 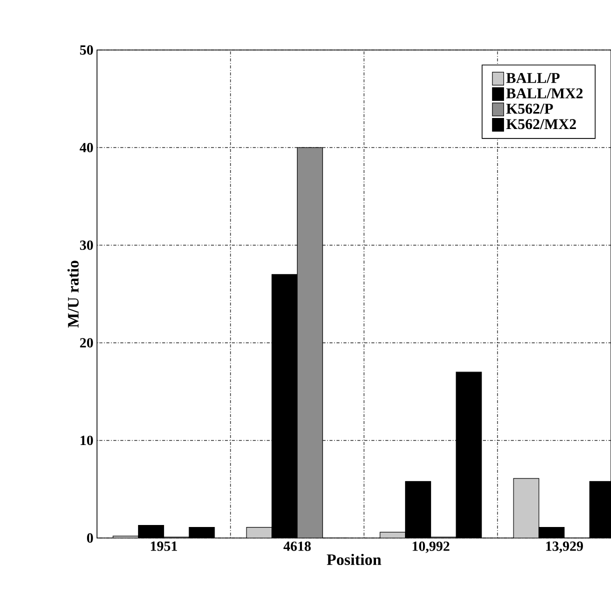 What do you see at coordinates (86, 50) in the screenshot?
I see `y-tick-label: 50` at bounding box center [86, 50].